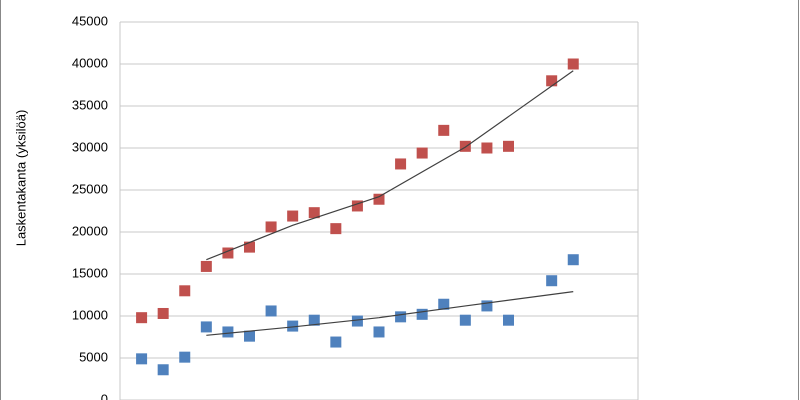  Describe the element at coordinates (90, 104) in the screenshot. I see `y-tick-label: 35000` at that location.